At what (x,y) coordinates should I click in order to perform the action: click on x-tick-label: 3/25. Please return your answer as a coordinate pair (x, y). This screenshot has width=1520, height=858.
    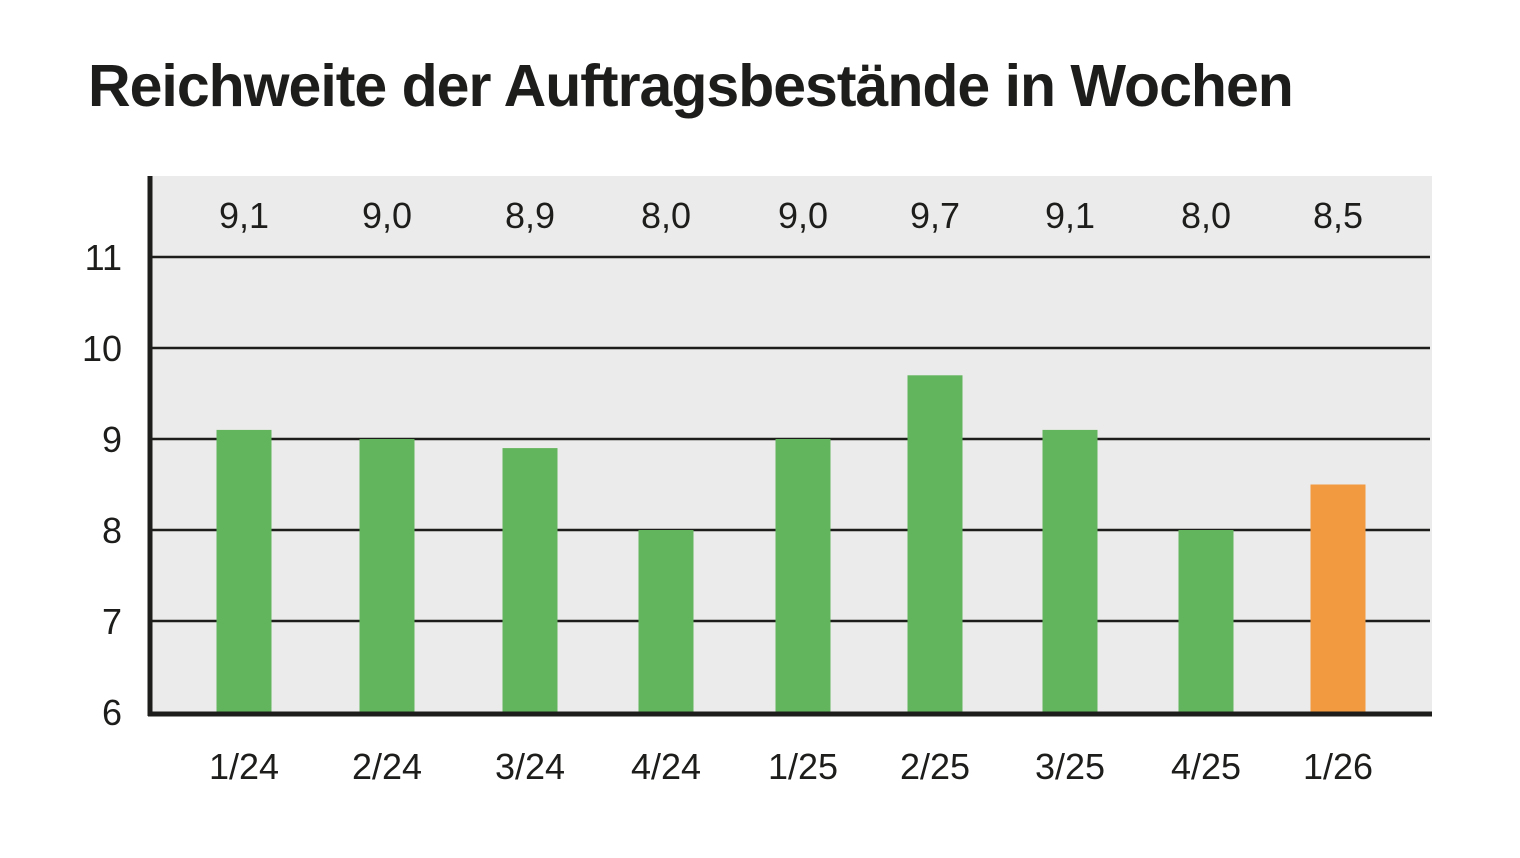
    Looking at the image, I should click on (1070, 766).